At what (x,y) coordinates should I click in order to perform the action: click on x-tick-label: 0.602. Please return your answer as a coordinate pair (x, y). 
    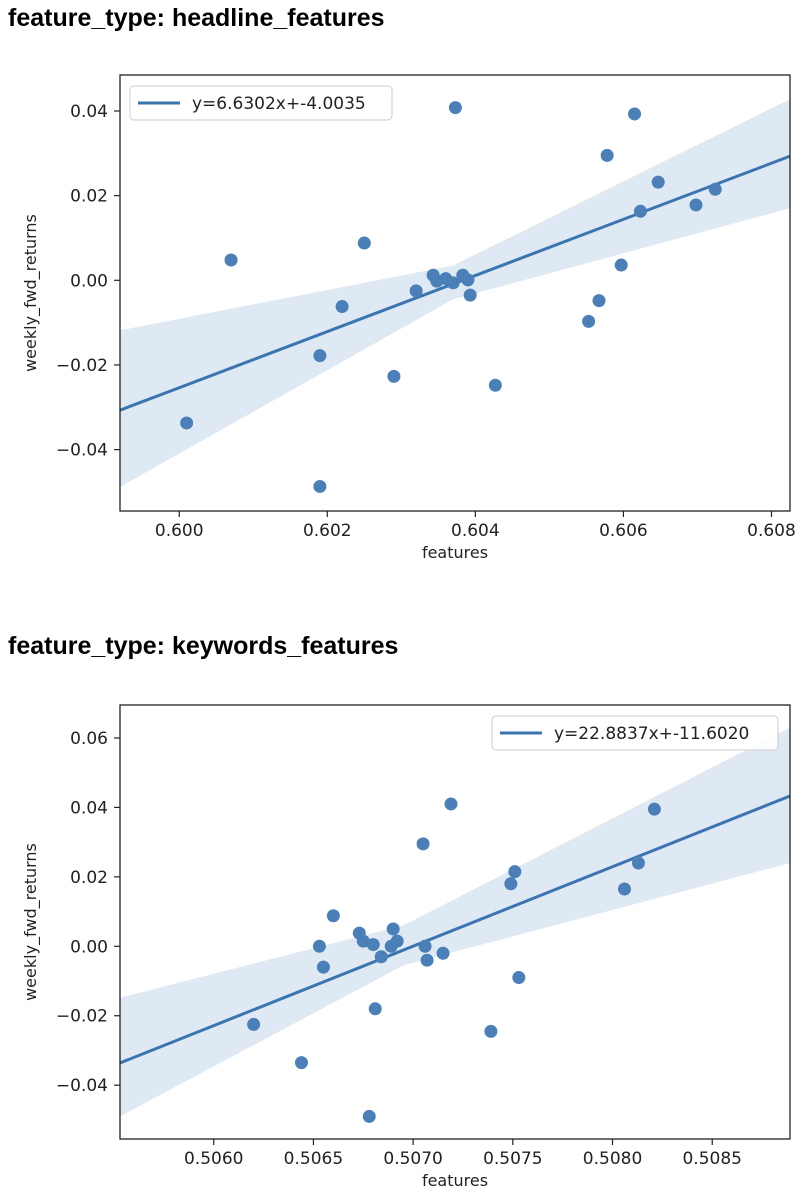
    Looking at the image, I should click on (327, 531).